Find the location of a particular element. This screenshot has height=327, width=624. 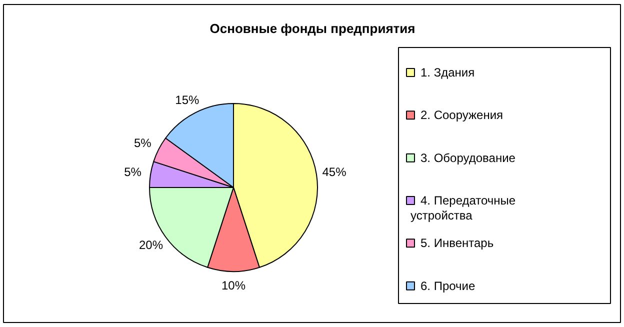

legend-label: 3. Оборудование is located at coordinates (468, 157).